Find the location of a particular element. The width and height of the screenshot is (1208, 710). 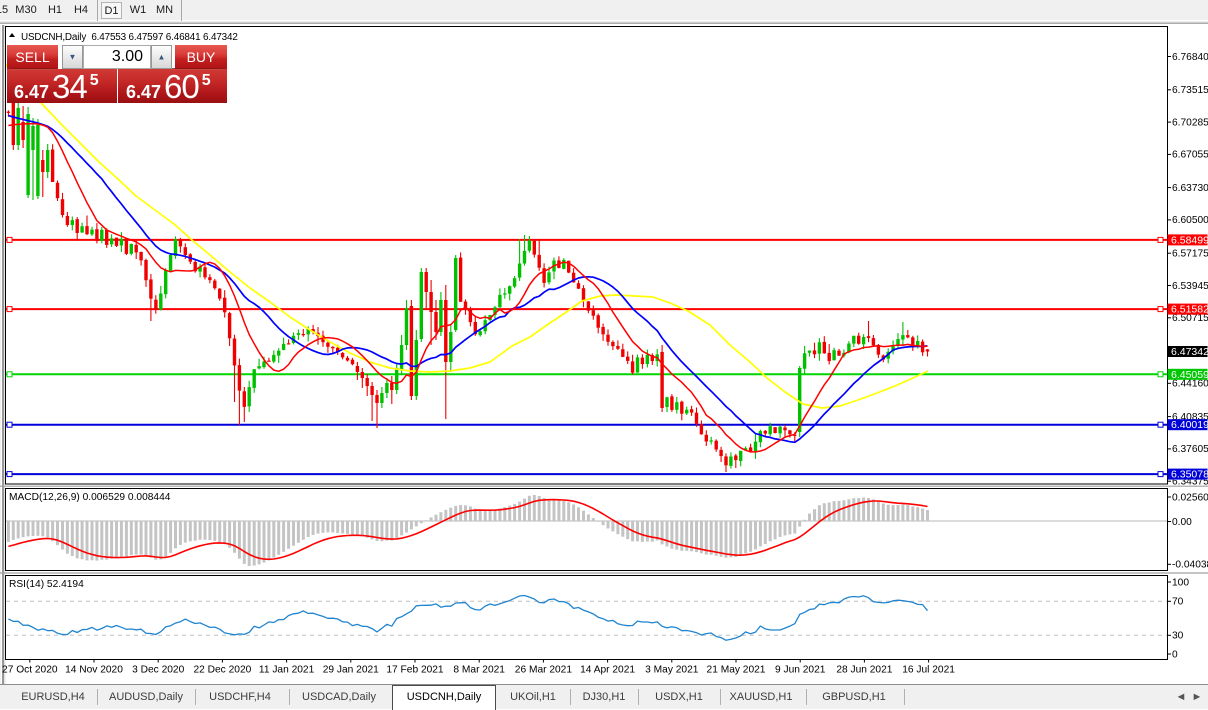

svg-text: 3 May 2021 is located at coordinates (672, 670).